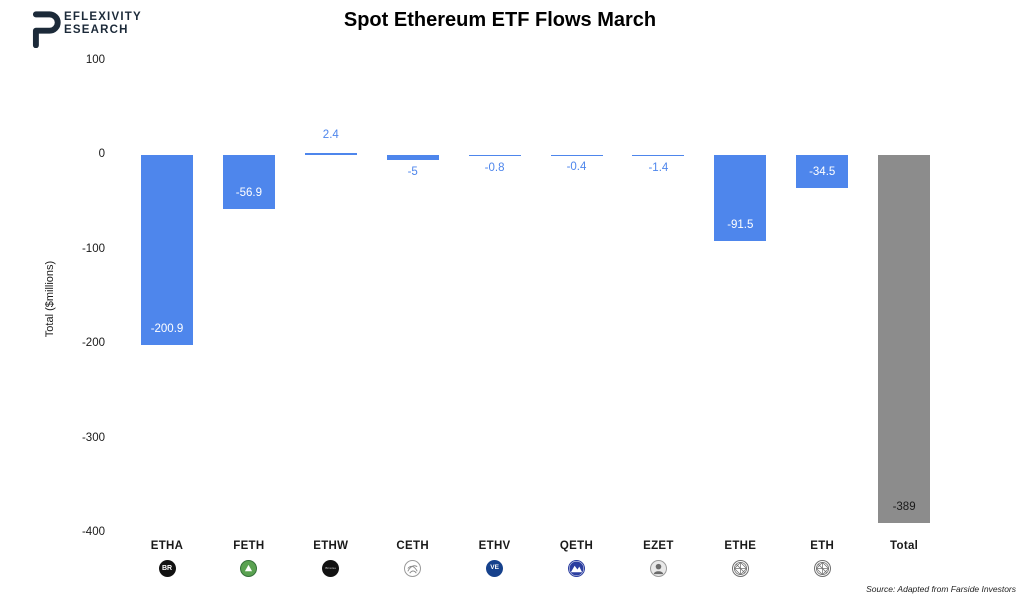  I want to click on value-label-EZET-text: -1.4, so click(658, 168).